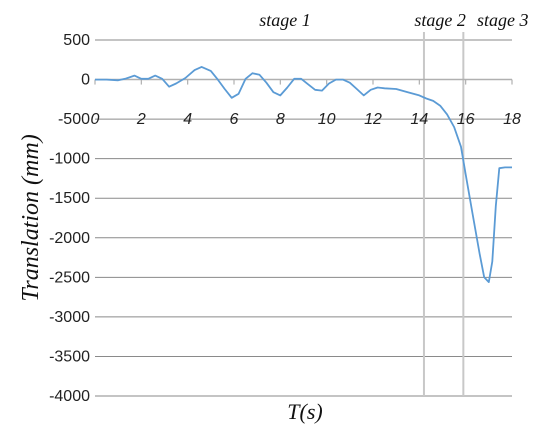 The height and width of the screenshot is (436, 550). Describe the element at coordinates (95, 119) in the screenshot. I see `x-tick-label: 0` at that location.